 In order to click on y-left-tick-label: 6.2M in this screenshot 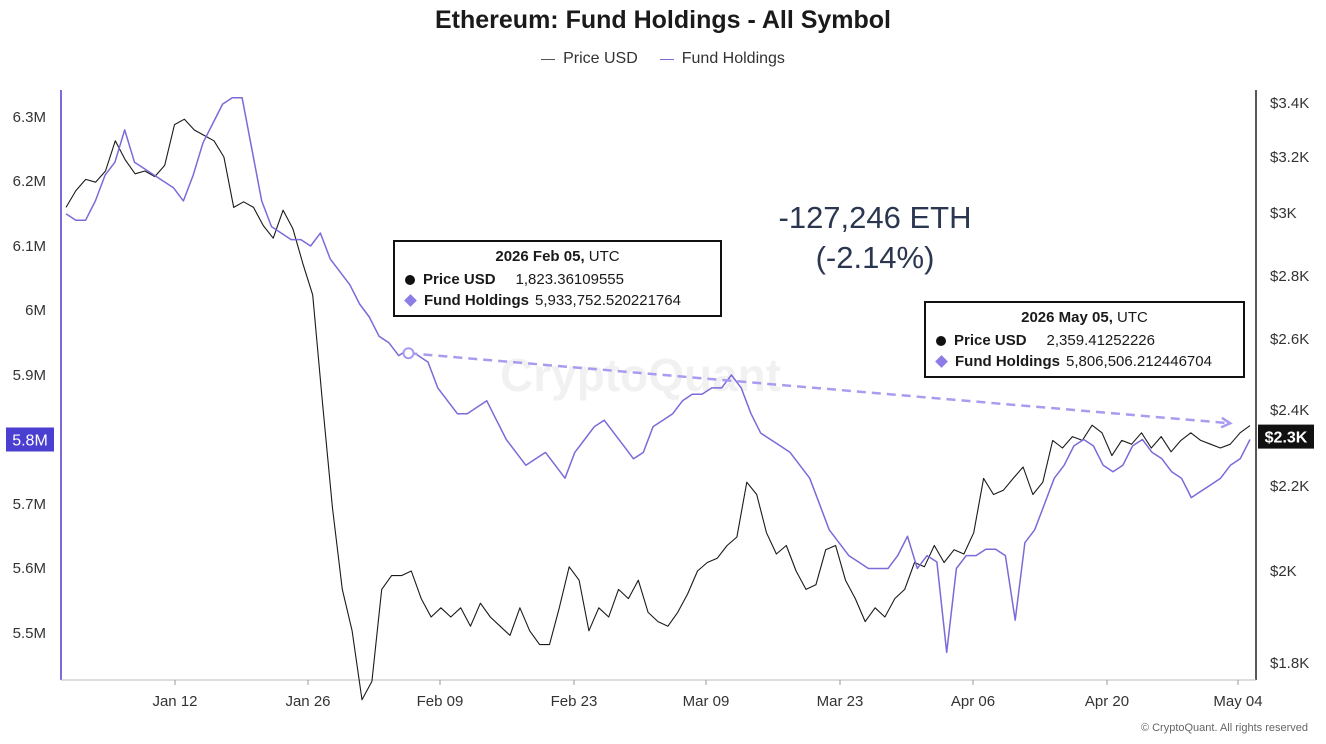, I will do `click(29, 181)`.